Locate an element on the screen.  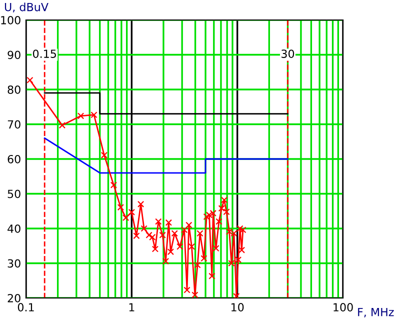
y-tick-label: 90 is located at coordinates (14, 55).